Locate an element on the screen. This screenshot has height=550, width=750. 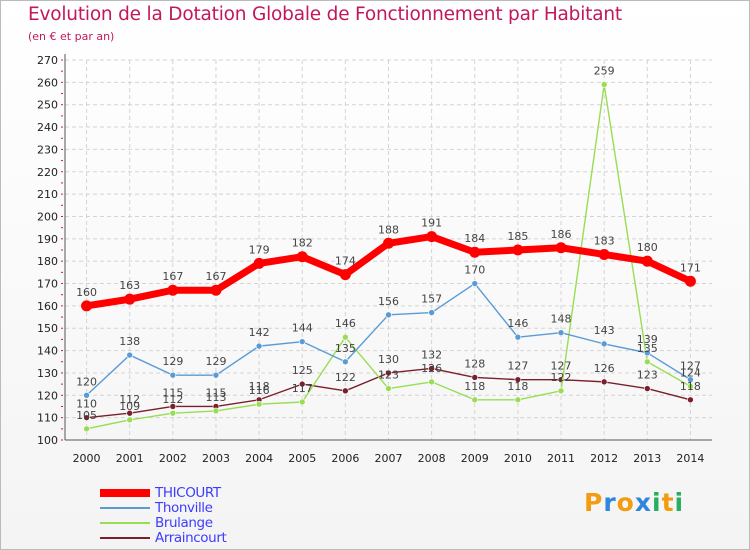
data-label-thicourt: 167 is located at coordinates (172, 276).